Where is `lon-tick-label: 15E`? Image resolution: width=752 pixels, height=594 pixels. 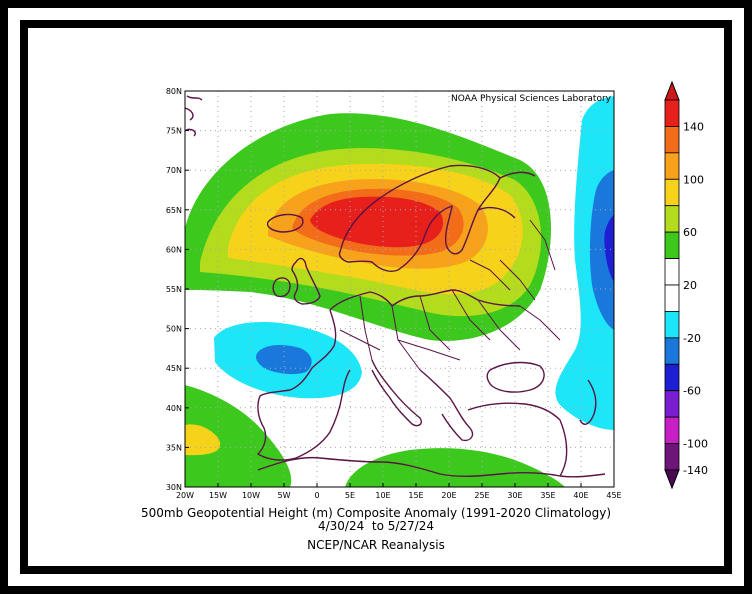 lon-tick-label: 15E is located at coordinates (415, 495).